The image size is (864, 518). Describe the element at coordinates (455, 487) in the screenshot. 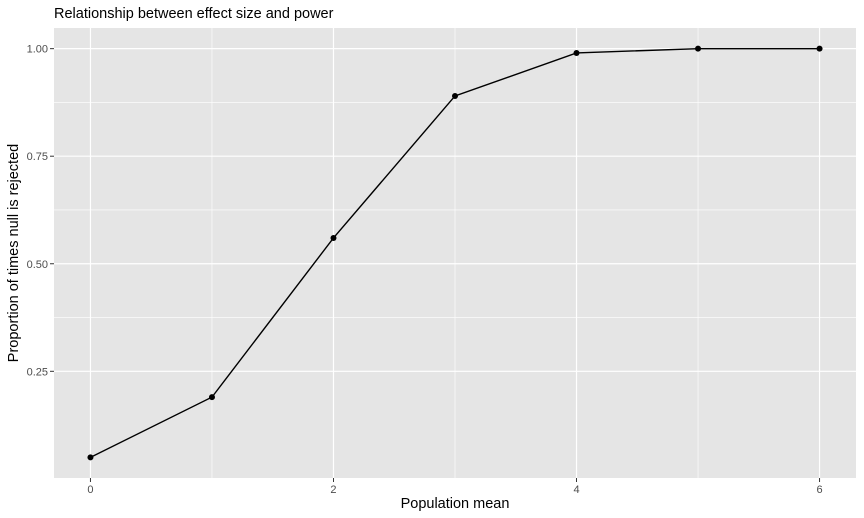

I see `x-axis: 0 2 4 6` at that location.